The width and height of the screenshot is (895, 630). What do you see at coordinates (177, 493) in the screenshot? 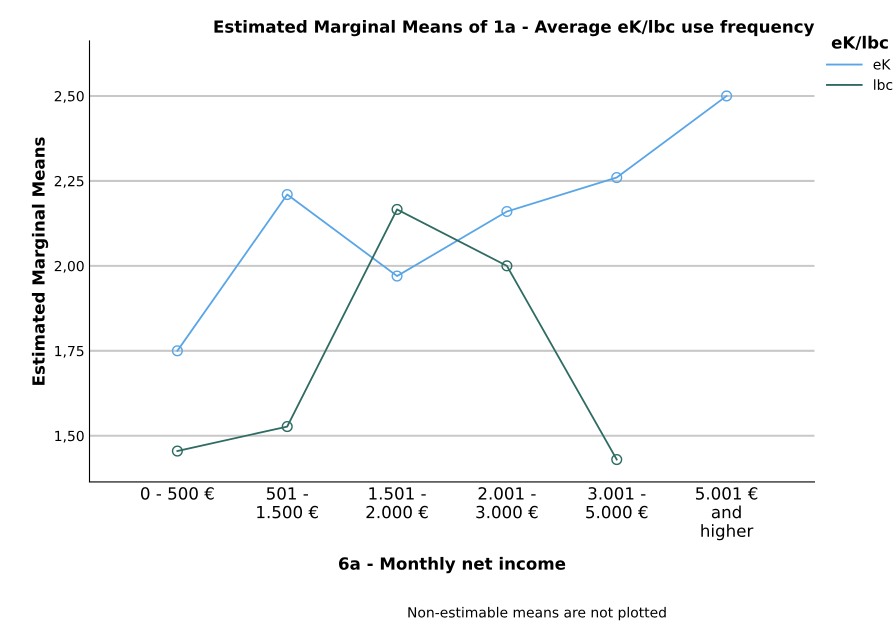
I see `x-tick-label: 0 - 500 €` at bounding box center [177, 493].